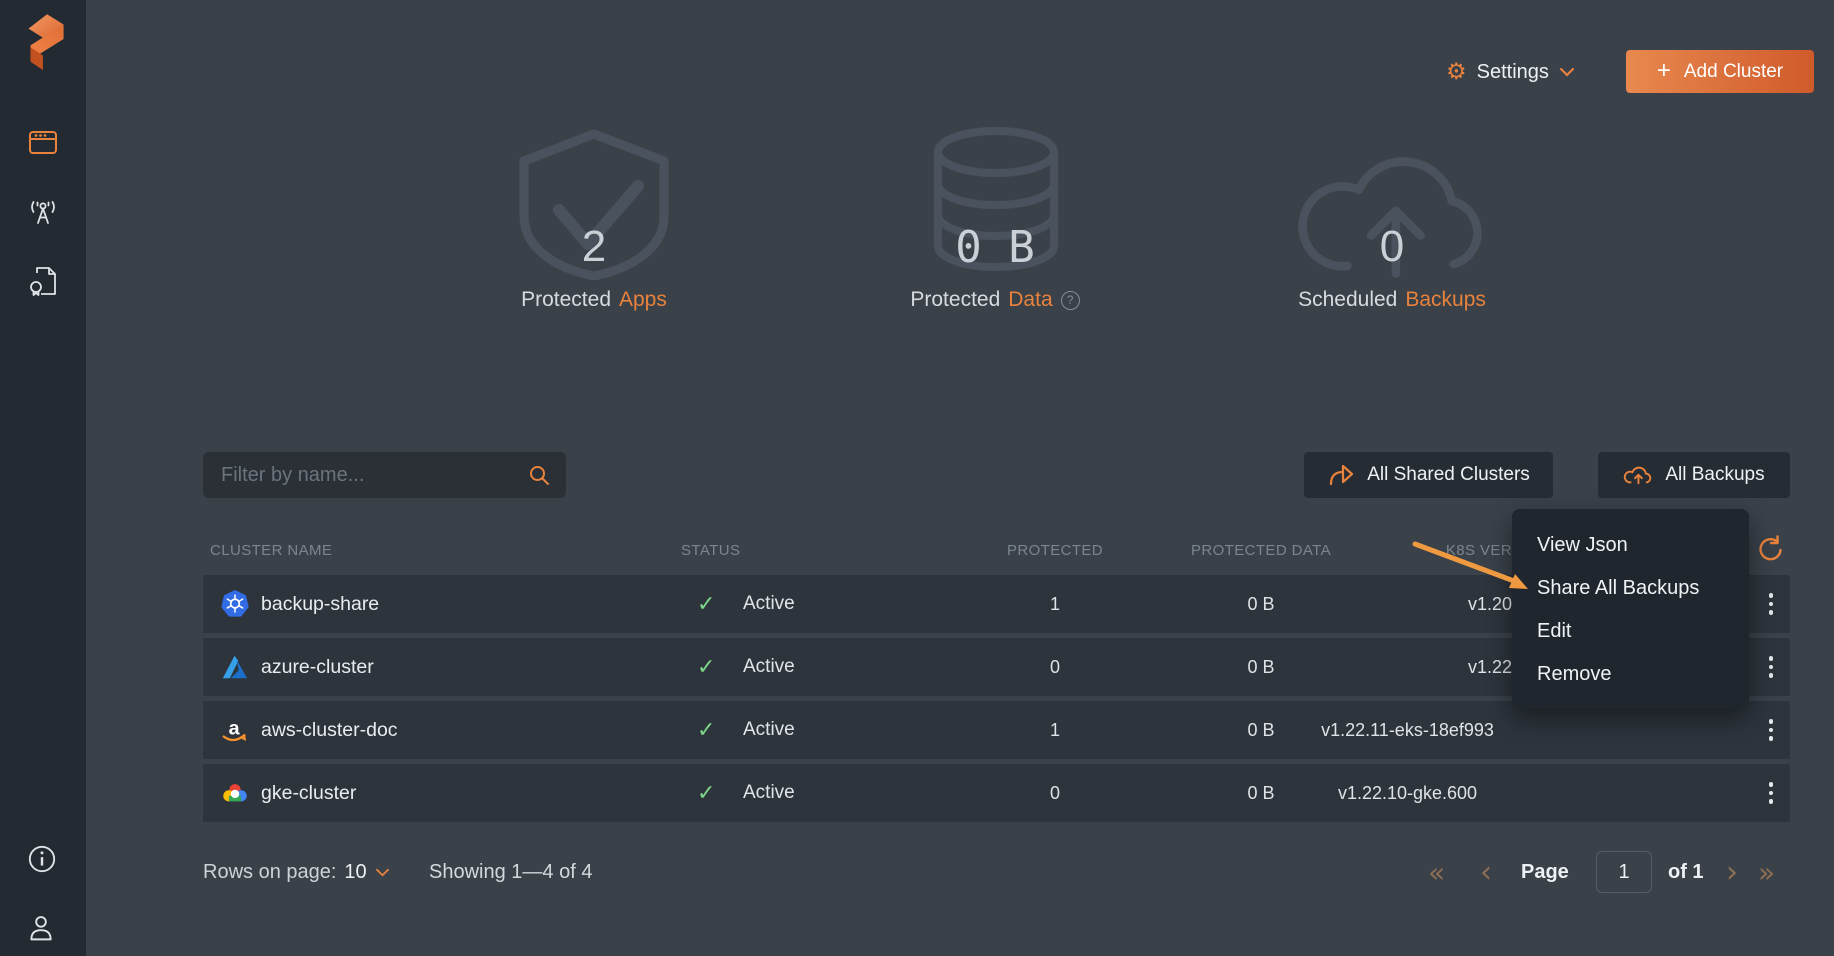  What do you see at coordinates (1554, 631) in the screenshot?
I see `menu-item-edit: Edit` at bounding box center [1554, 631].